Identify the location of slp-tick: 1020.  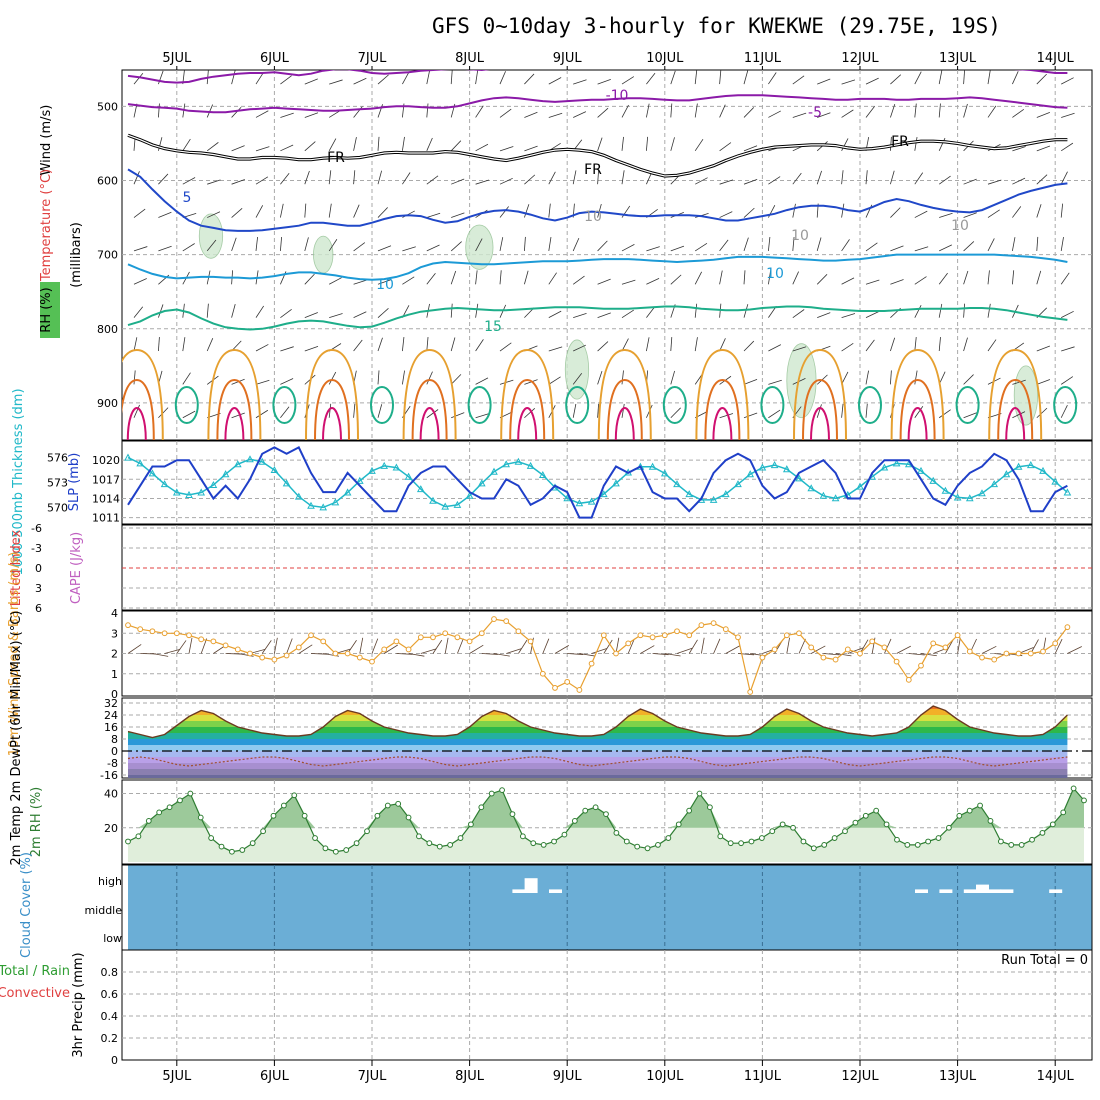
(106, 460).